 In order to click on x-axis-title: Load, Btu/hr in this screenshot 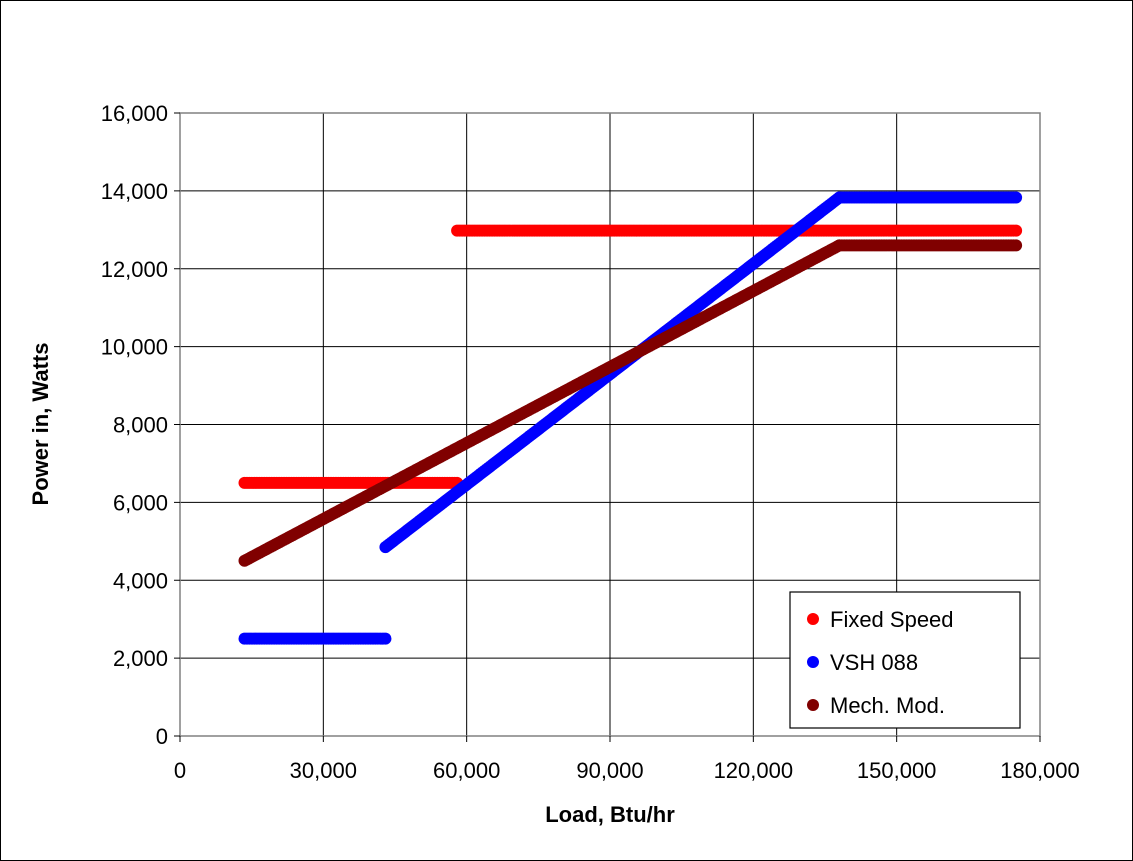, I will do `click(610, 814)`.